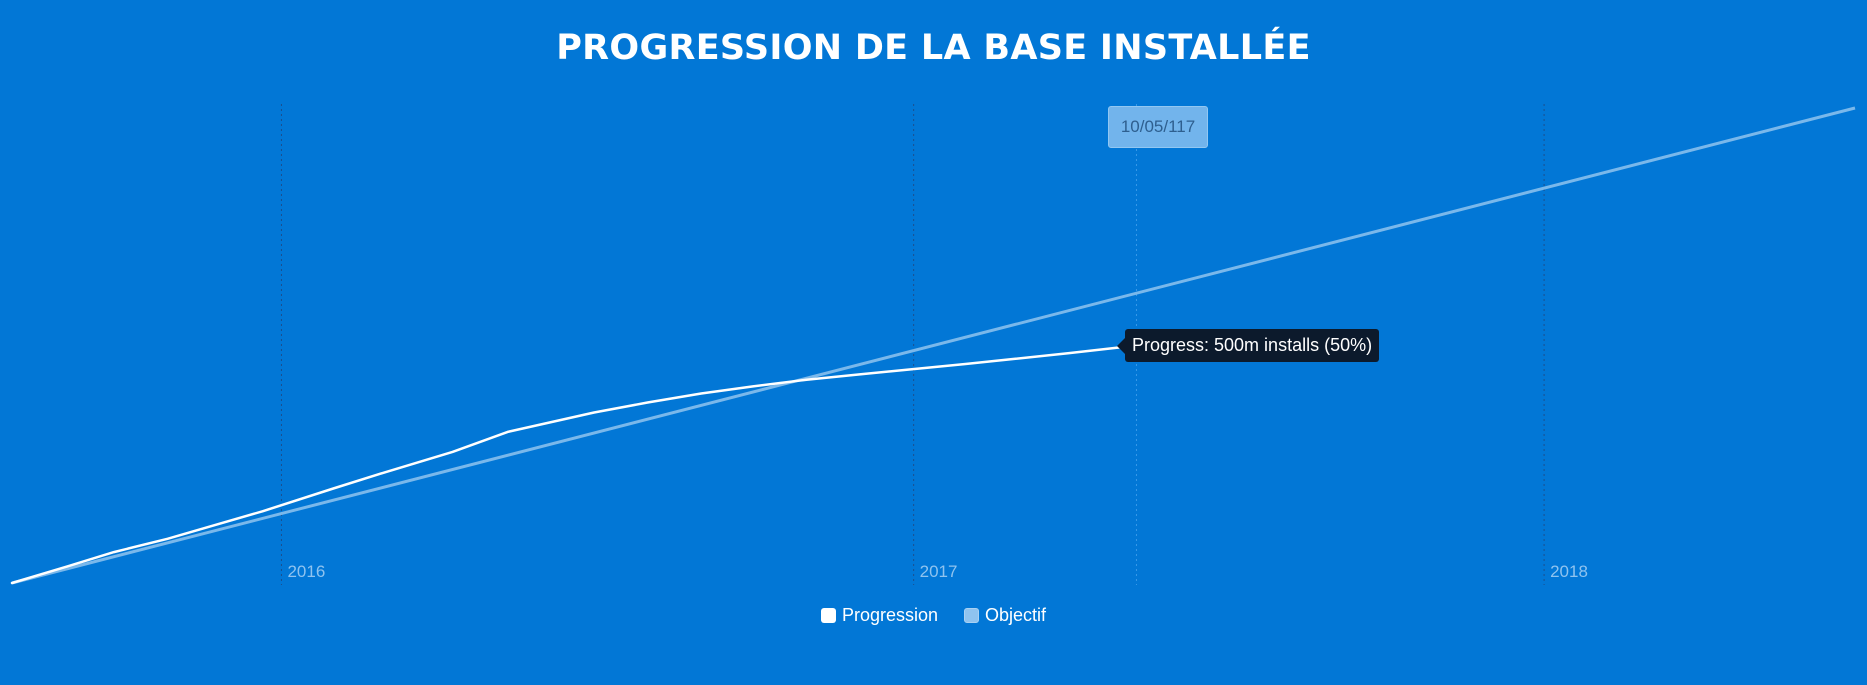 The height and width of the screenshot is (685, 1867). I want to click on legend-label-objectif: Objectif, so click(1016, 615).